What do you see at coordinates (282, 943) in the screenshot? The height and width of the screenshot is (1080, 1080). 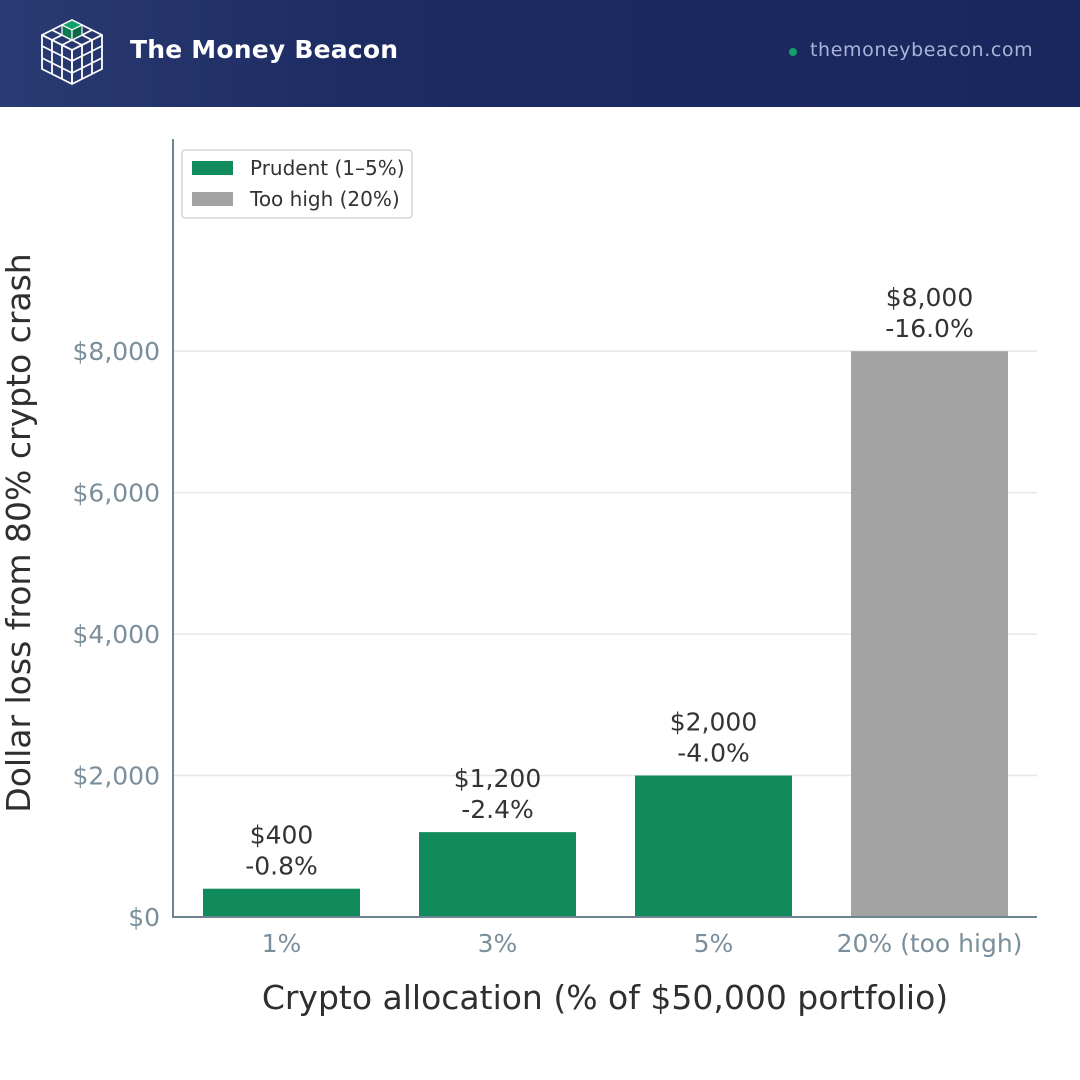 I see `x-tick-label: 1%` at bounding box center [282, 943].